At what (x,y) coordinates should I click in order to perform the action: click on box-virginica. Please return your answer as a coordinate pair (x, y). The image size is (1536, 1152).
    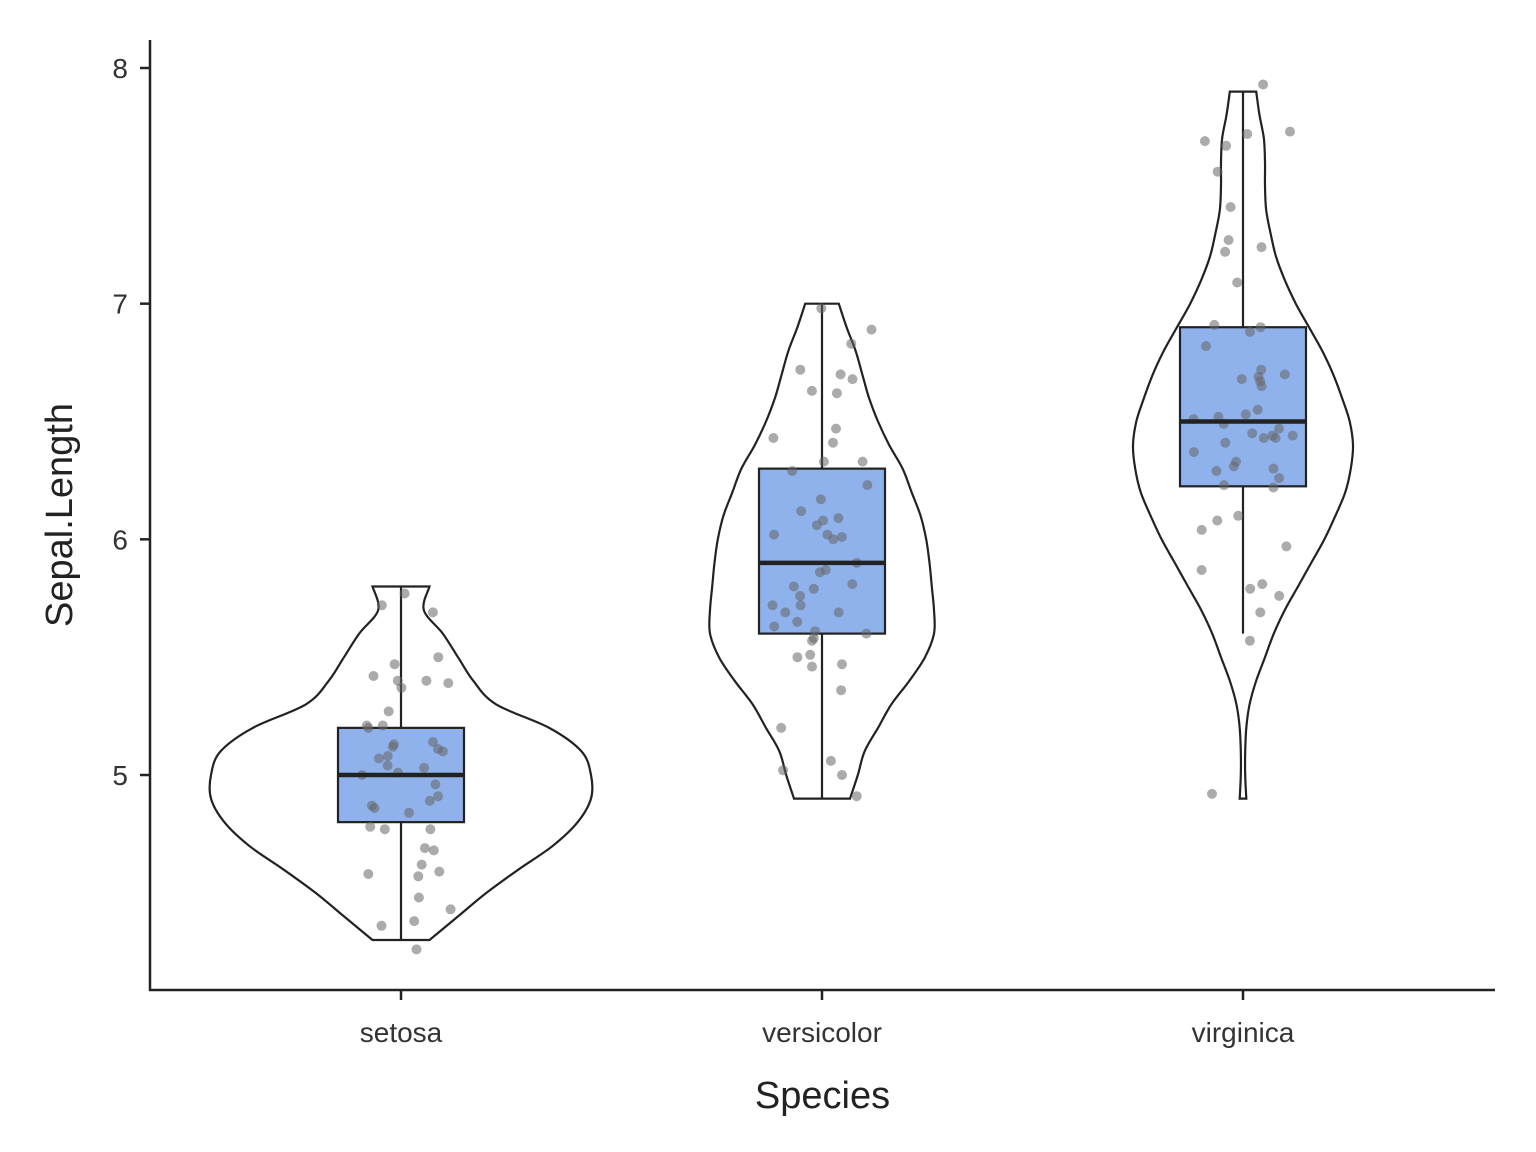
    Looking at the image, I should click on (1243, 407).